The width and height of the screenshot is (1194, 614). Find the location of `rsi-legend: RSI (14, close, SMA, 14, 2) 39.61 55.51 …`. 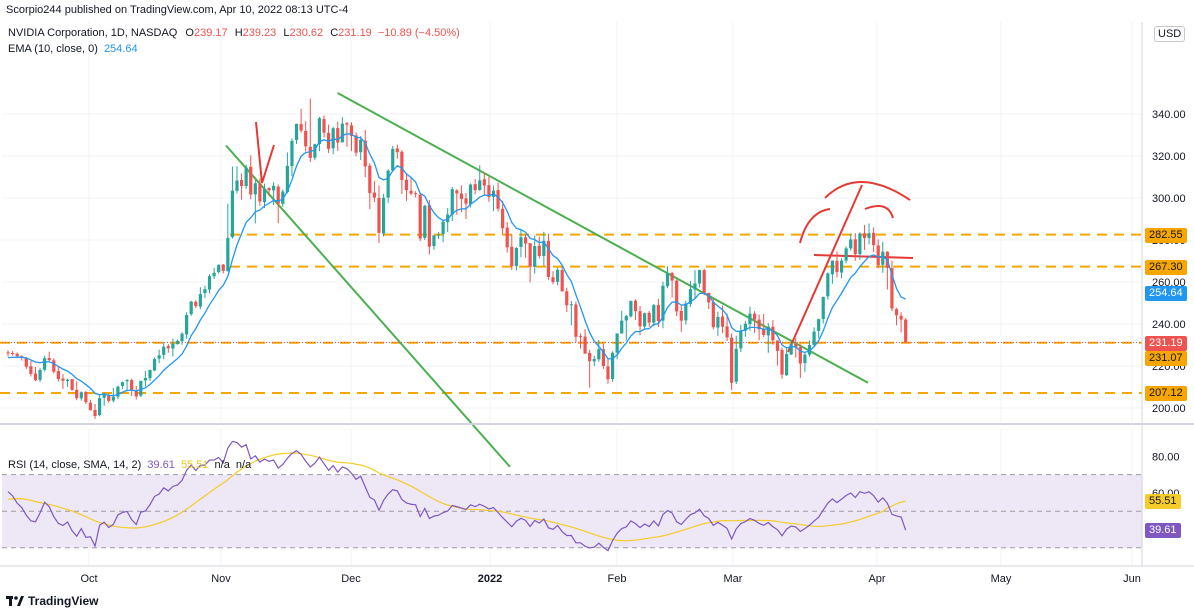

rsi-legend: RSI (14, close, SMA, 14, 2) 39.61 55.51 … is located at coordinates (129, 465).